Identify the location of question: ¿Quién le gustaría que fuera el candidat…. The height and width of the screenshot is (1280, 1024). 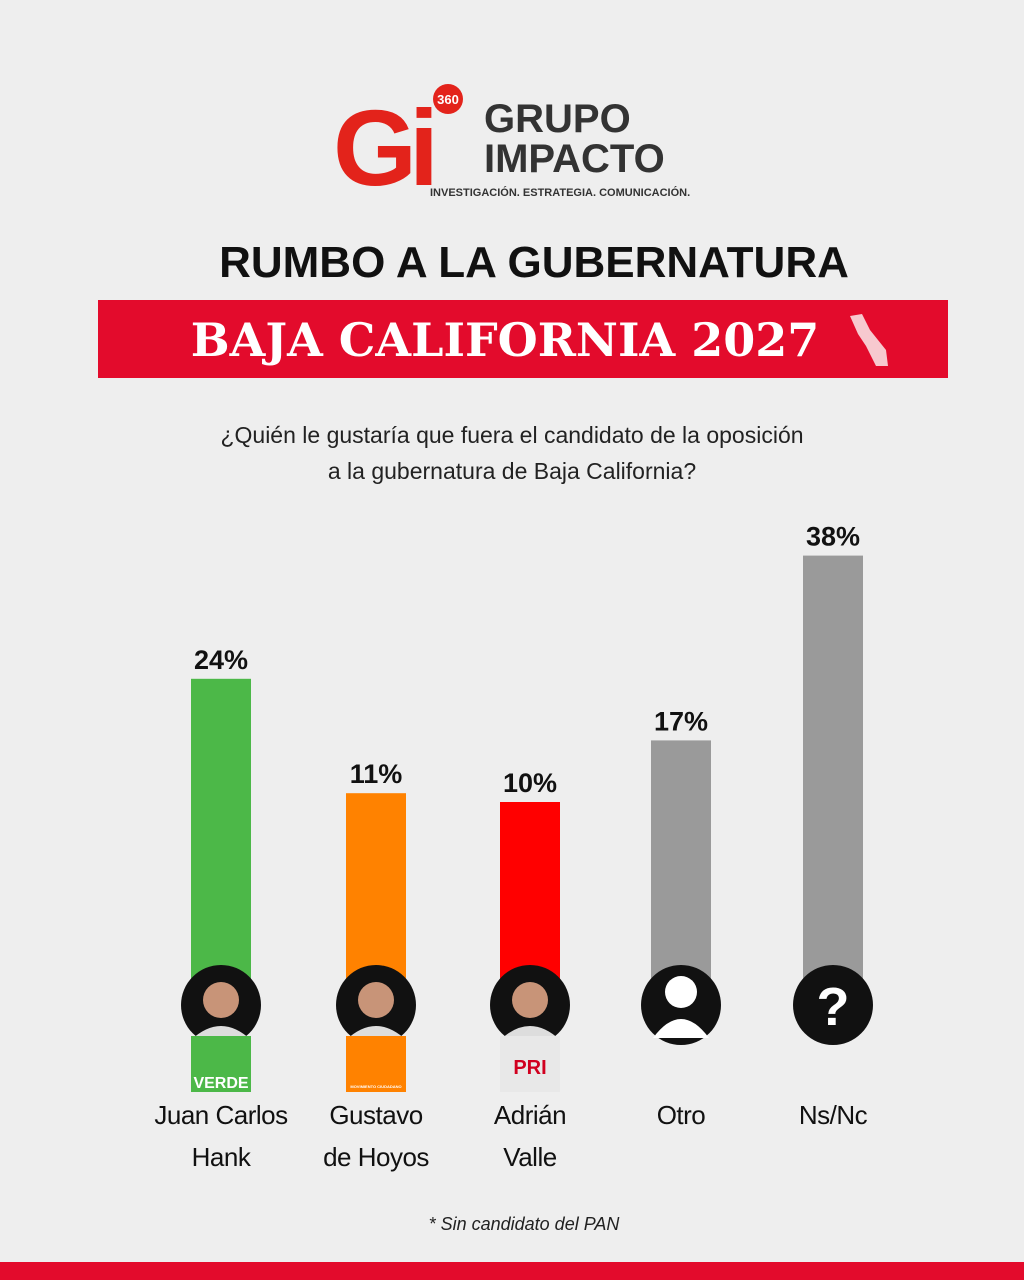
(511, 435).